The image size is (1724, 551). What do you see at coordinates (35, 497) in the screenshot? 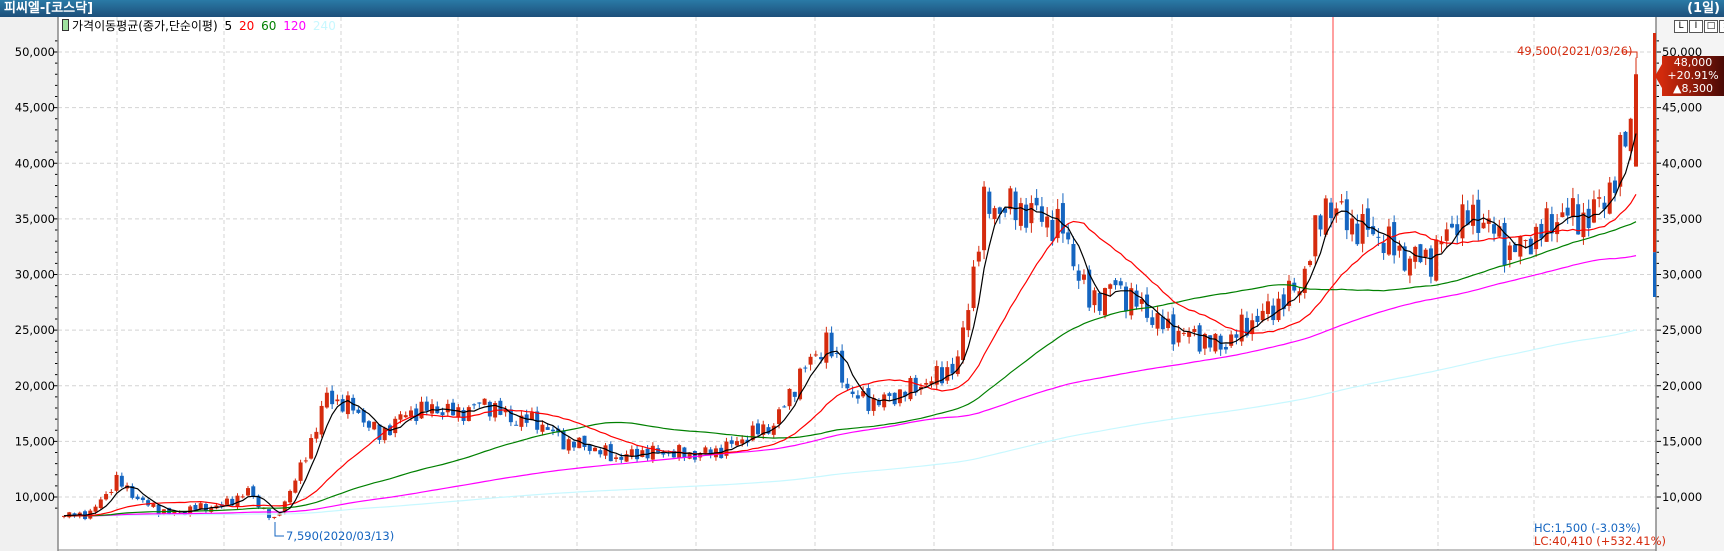
I see `y-tick-label-left: 10,000` at bounding box center [35, 497].